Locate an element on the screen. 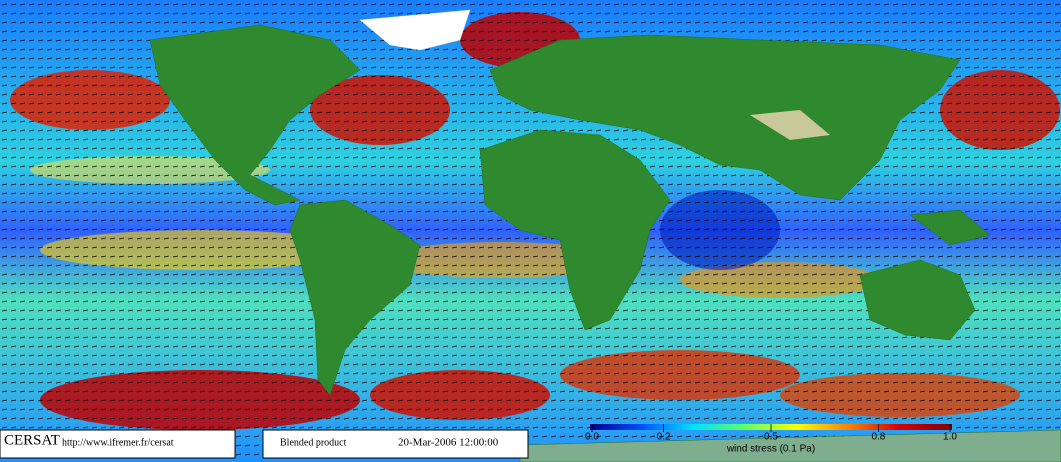 This screenshot has height=462, width=1061. colorbar: wind stress (0.1 Pa) 0.0 0.2 0.5 0.8 1.0 is located at coordinates (771, 439).